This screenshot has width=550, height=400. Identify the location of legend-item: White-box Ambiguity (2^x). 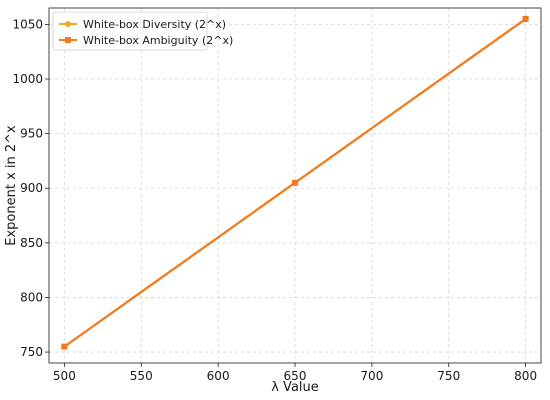
(146, 40).